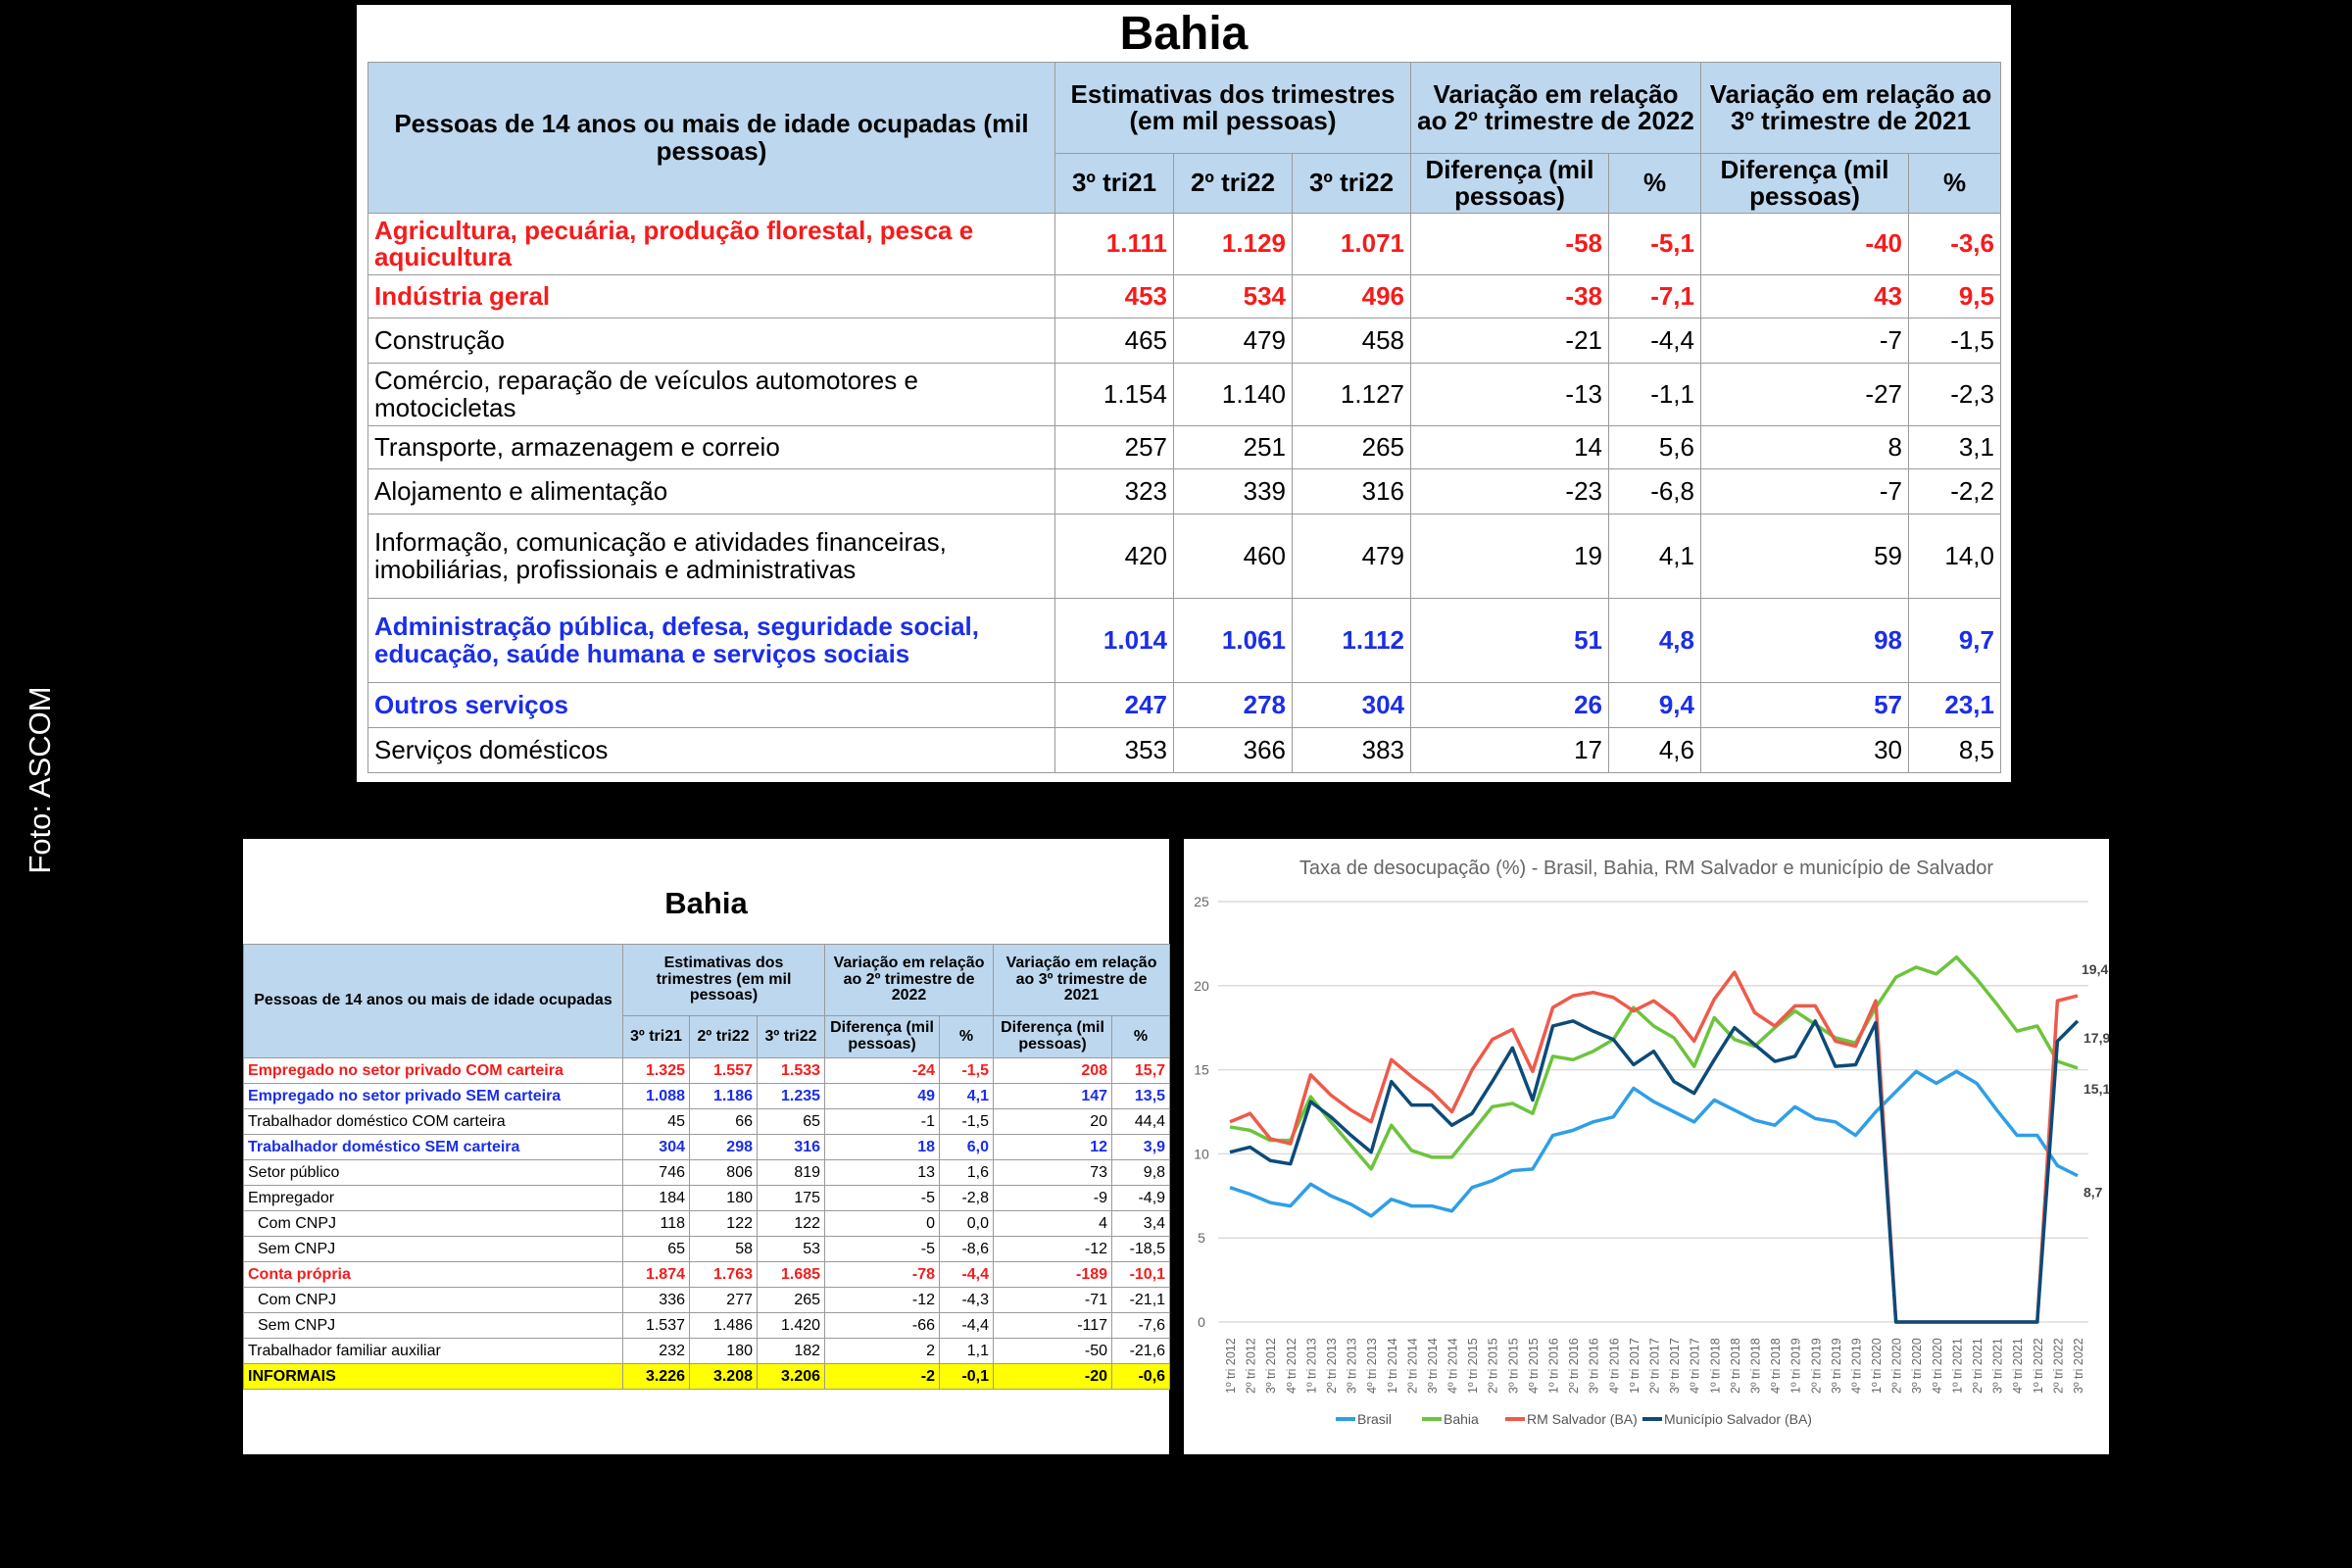 The image size is (2352, 1568). What do you see at coordinates (656, 1121) in the screenshot?
I see `cell-value: 45` at bounding box center [656, 1121].